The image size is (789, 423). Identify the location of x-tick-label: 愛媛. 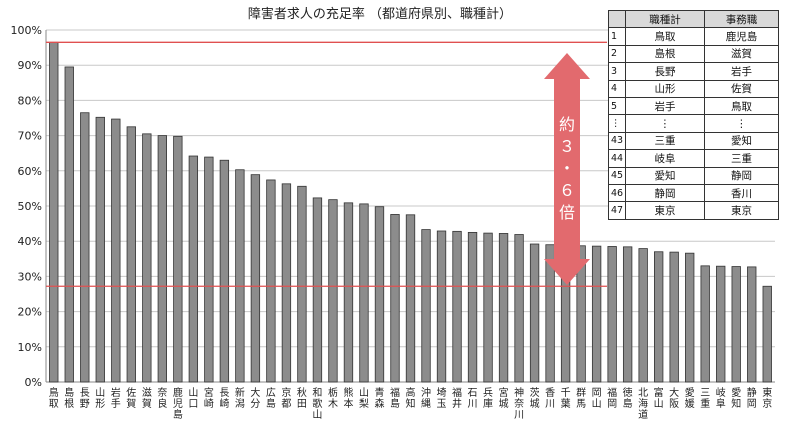
(690, 398).